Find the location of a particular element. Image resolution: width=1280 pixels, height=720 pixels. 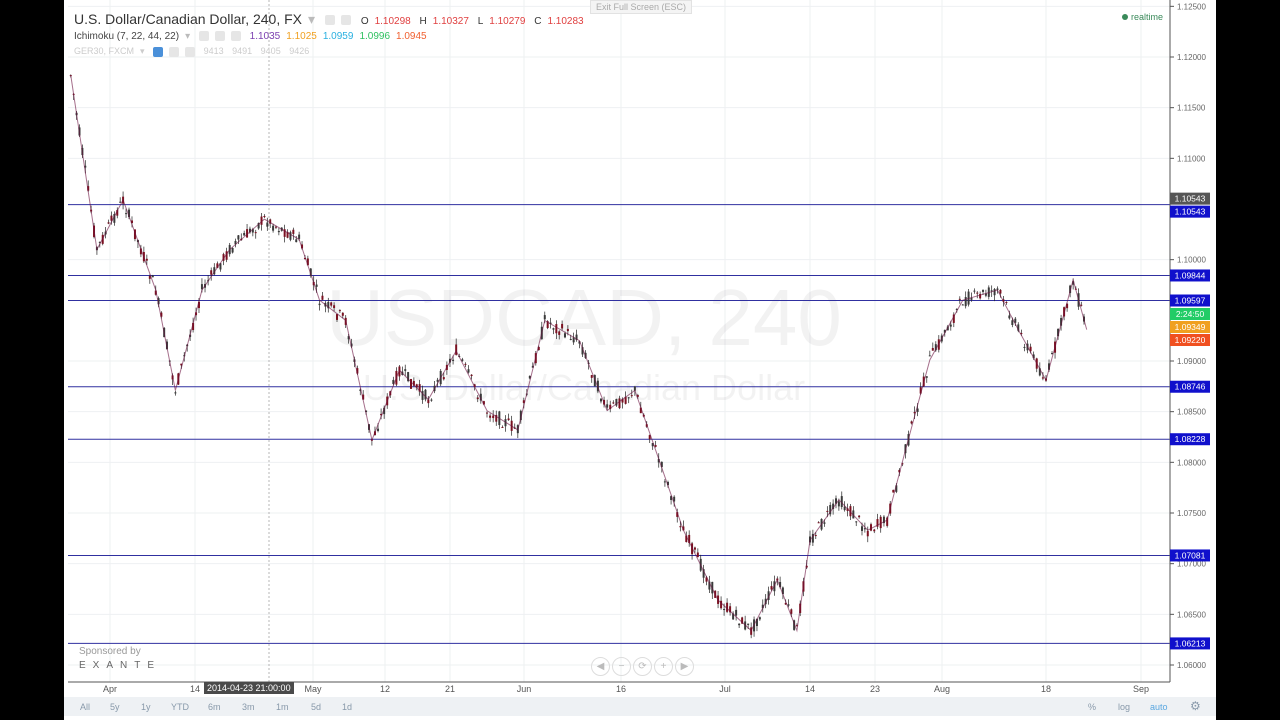

compare-value: 9426 is located at coordinates (299, 51).